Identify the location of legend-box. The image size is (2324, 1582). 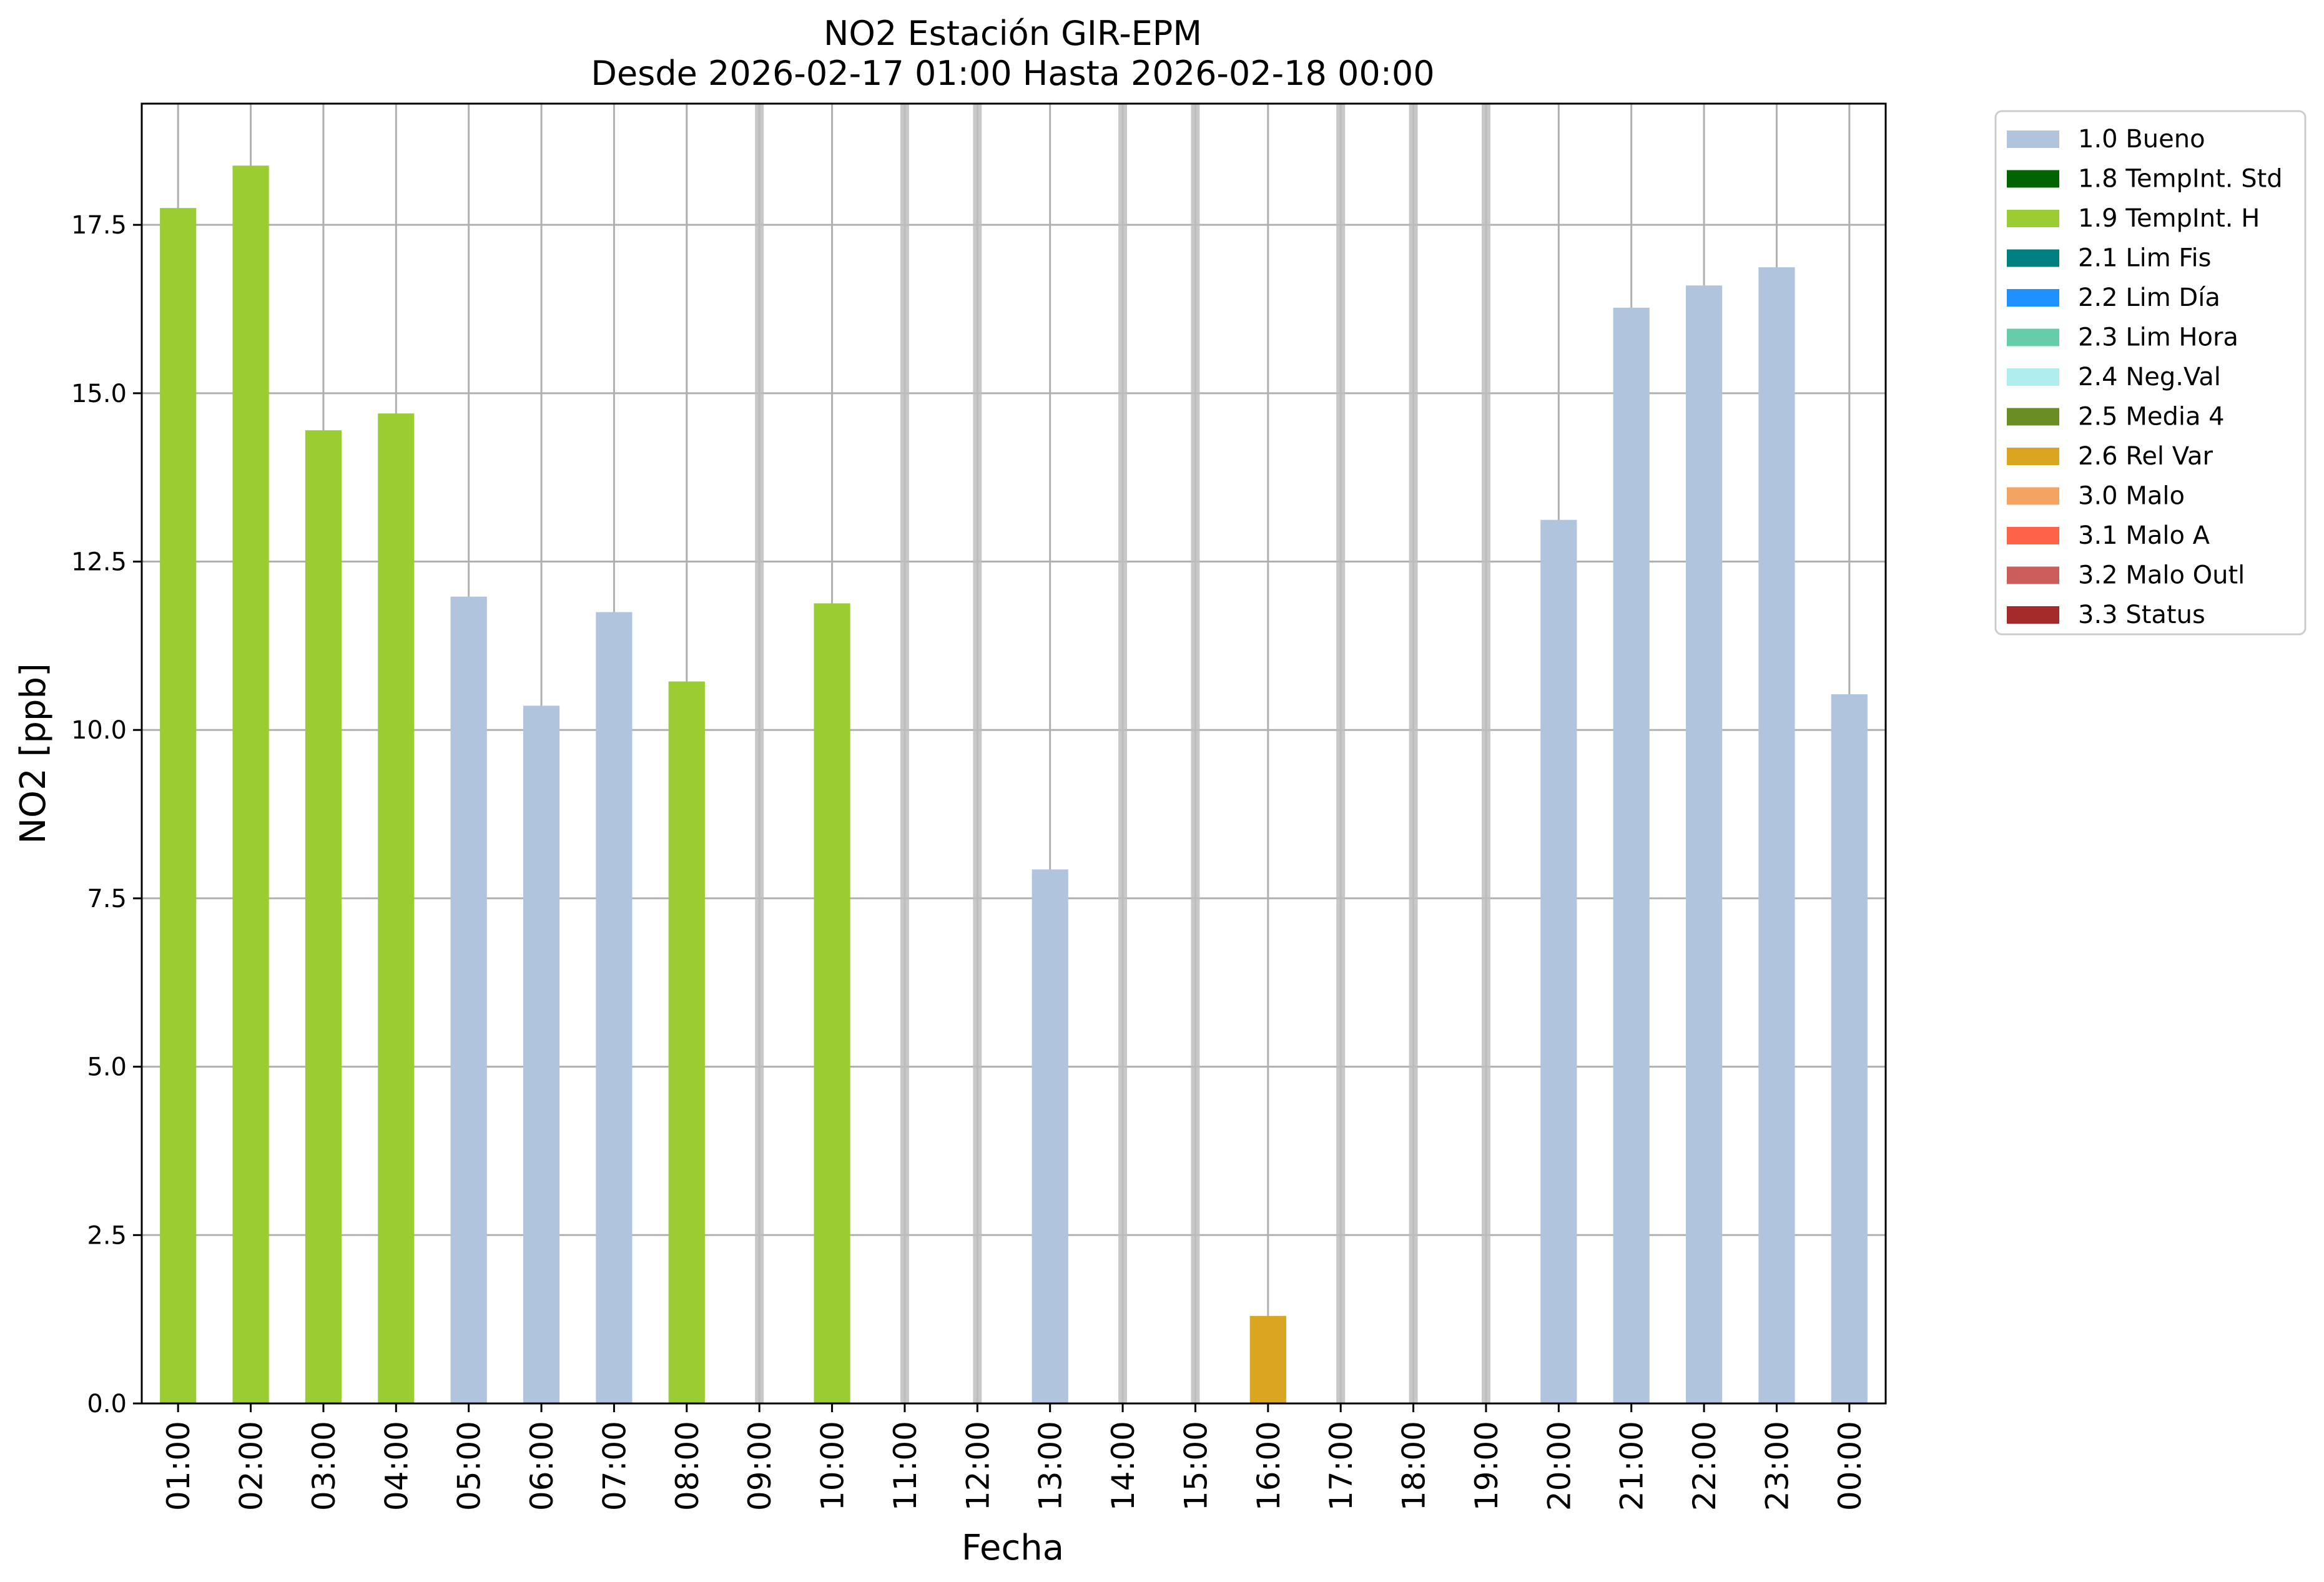
(2150, 373).